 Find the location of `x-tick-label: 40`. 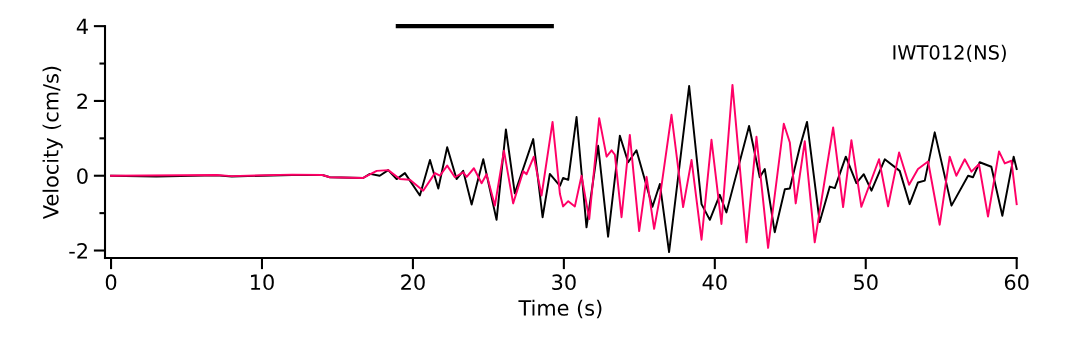

x-tick-label: 40 is located at coordinates (714, 282).